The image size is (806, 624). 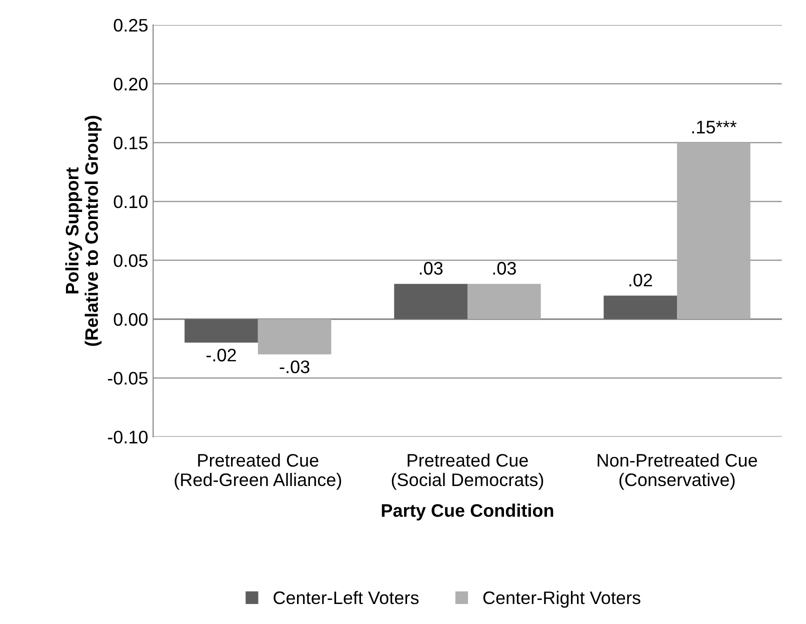 I want to click on data-label: .02, so click(x=640, y=280).